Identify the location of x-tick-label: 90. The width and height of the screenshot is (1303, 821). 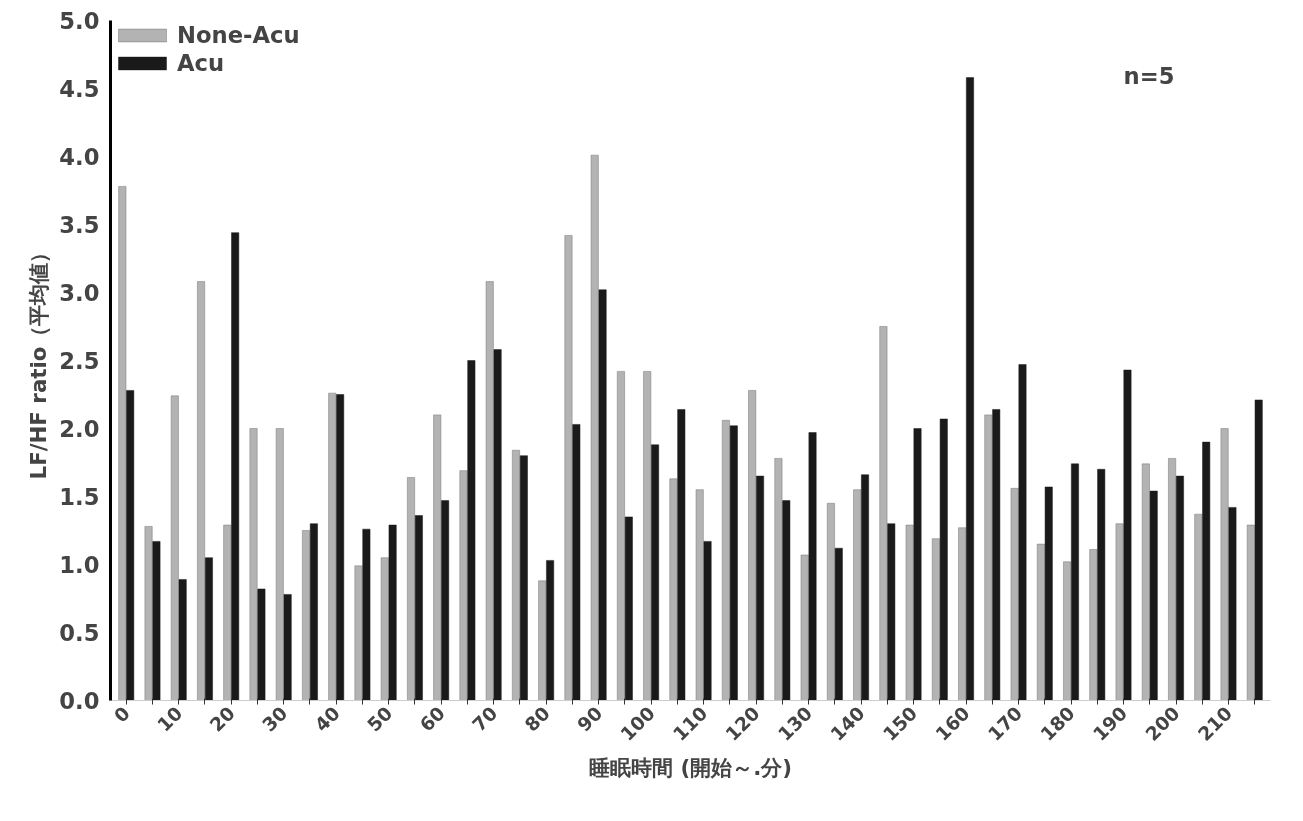
(590, 719).